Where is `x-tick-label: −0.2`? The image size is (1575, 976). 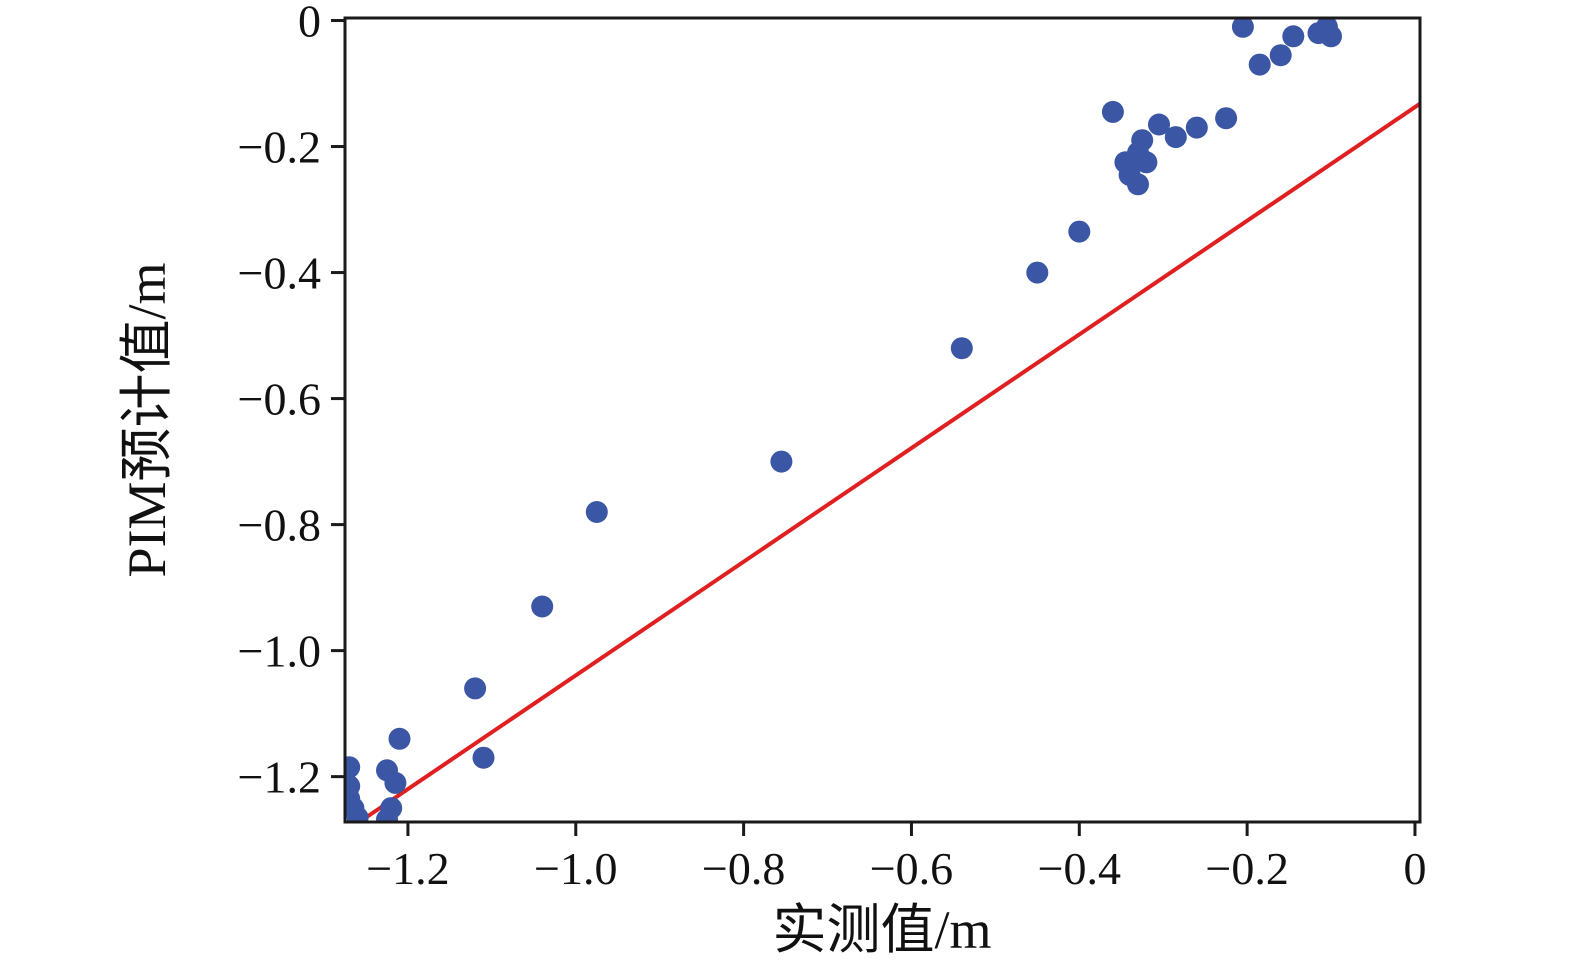 x-tick-label: −0.2 is located at coordinates (1246, 868).